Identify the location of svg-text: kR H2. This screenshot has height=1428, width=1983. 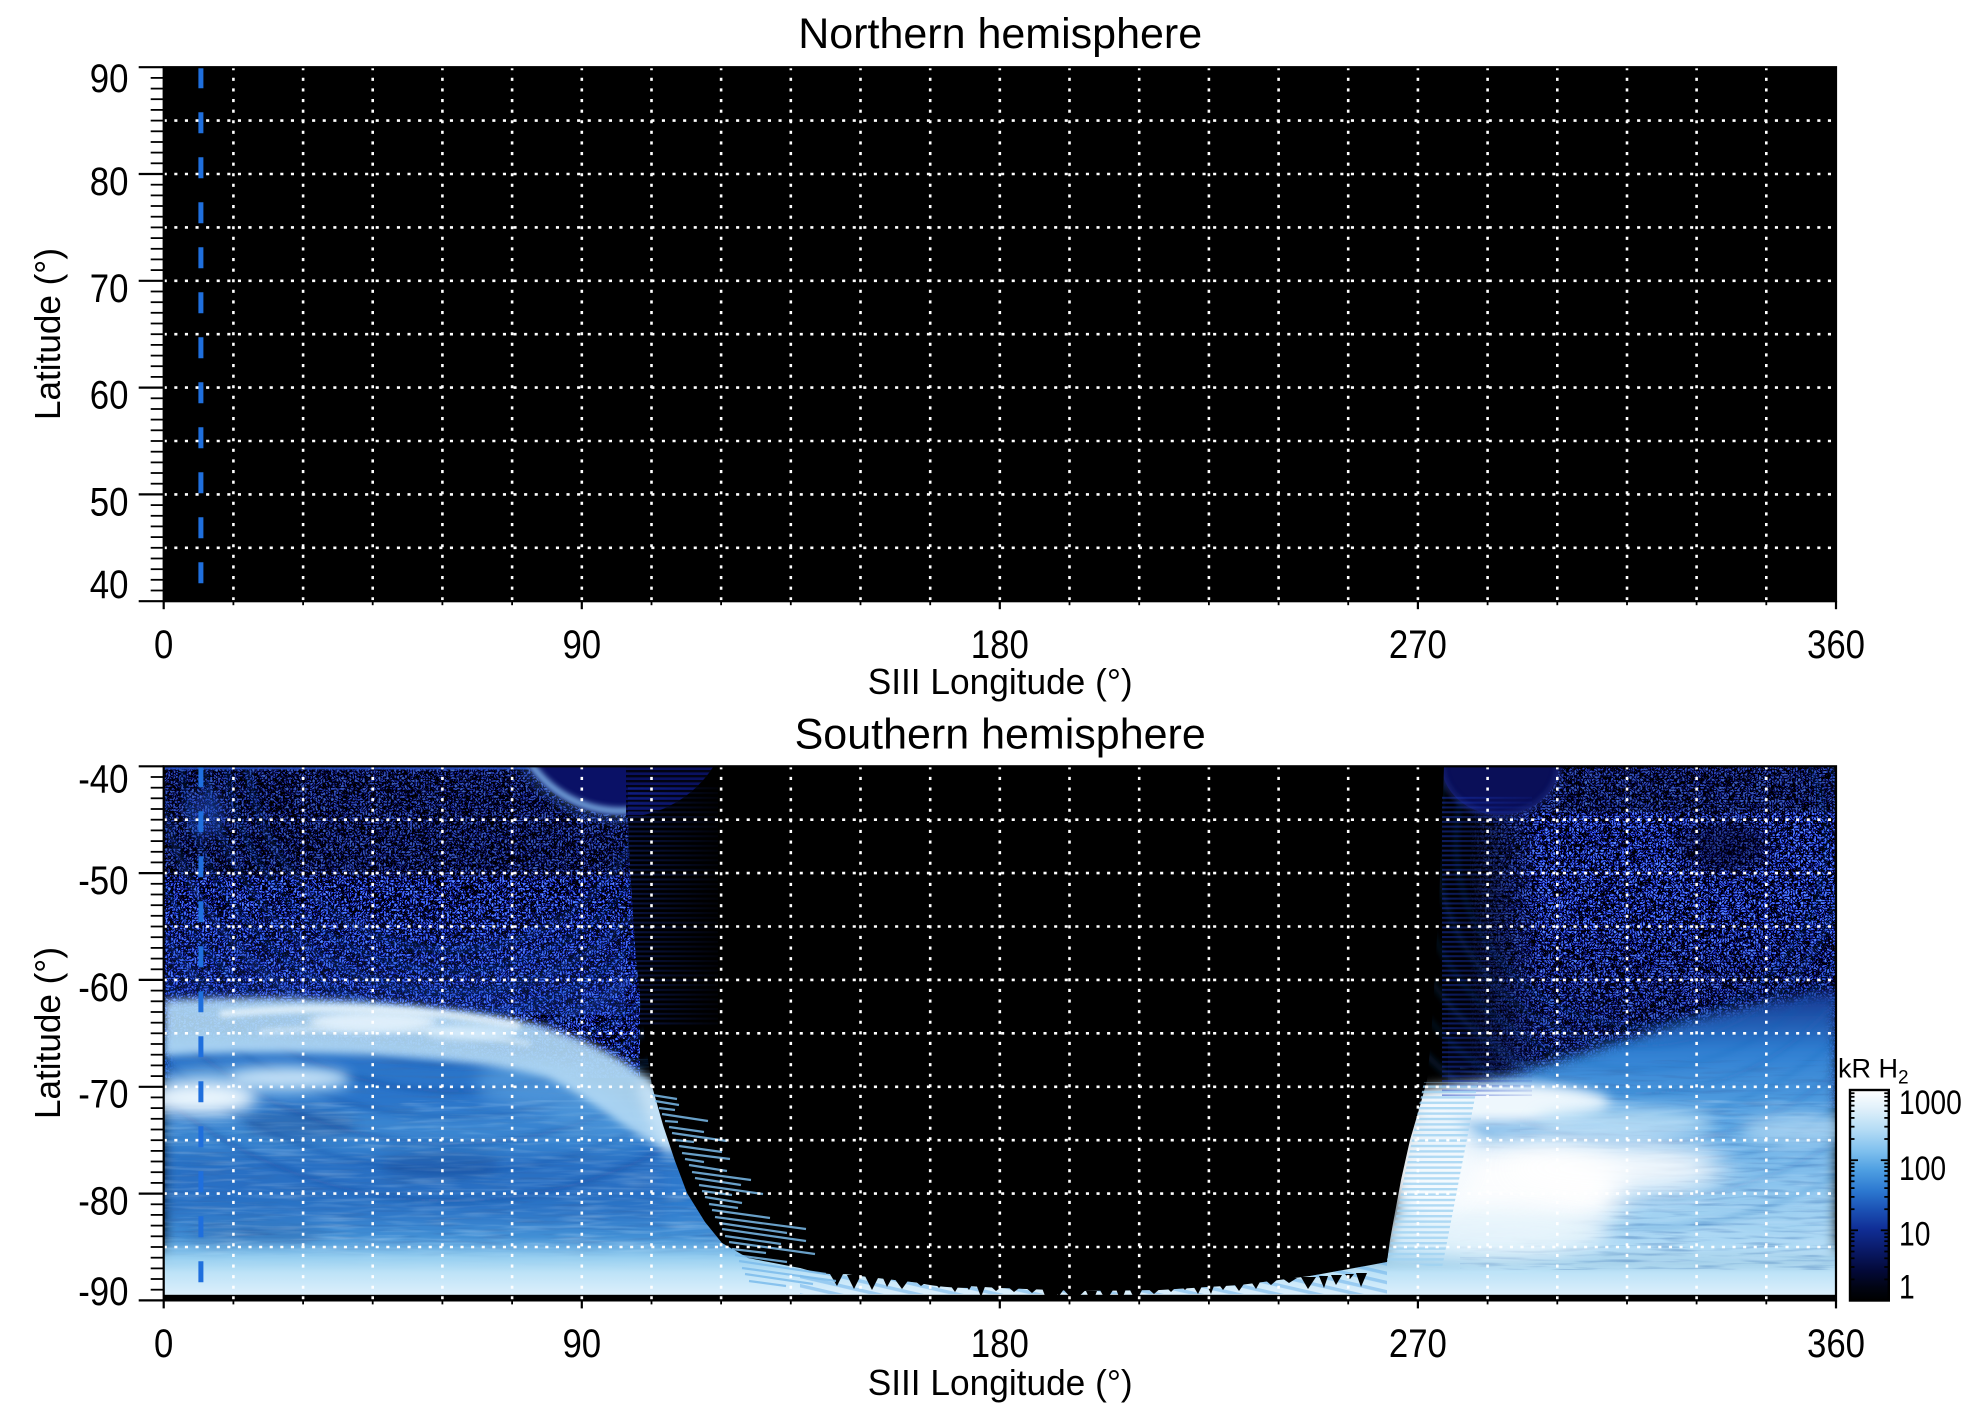
(1873, 1071).